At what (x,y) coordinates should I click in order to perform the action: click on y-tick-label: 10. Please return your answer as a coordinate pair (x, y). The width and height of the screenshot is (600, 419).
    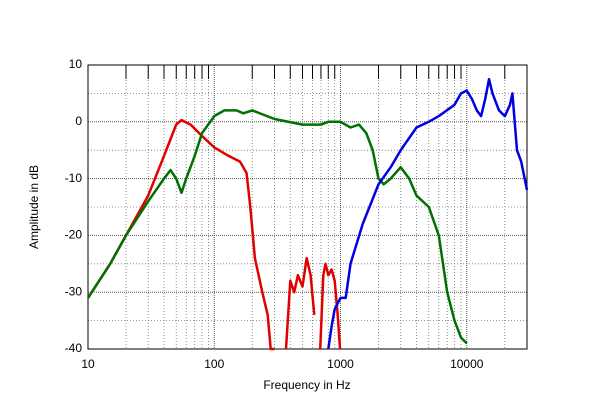
    Looking at the image, I should click on (76, 64).